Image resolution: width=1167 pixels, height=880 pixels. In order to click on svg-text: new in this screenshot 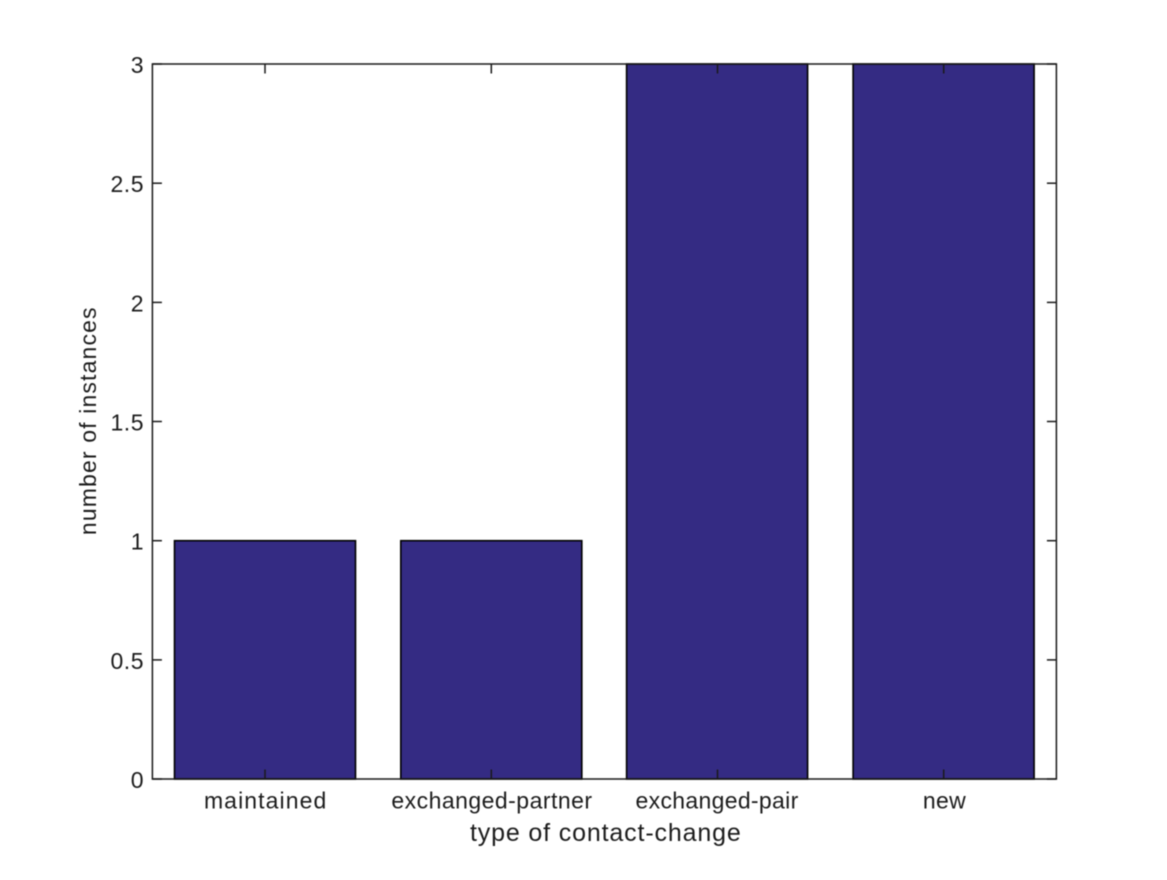, I will do `click(944, 801)`.